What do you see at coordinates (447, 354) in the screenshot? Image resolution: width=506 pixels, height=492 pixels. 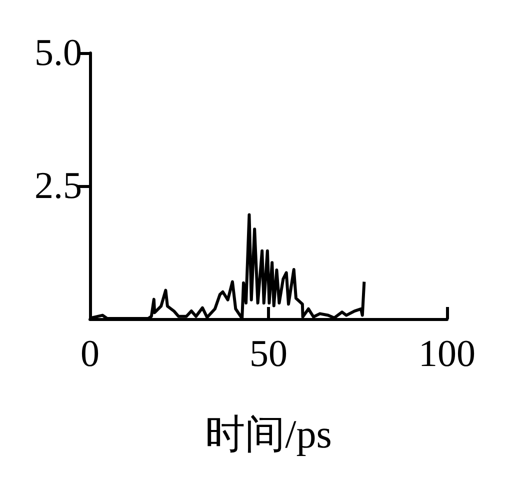 I see `x-tick-label: 100` at bounding box center [447, 354].